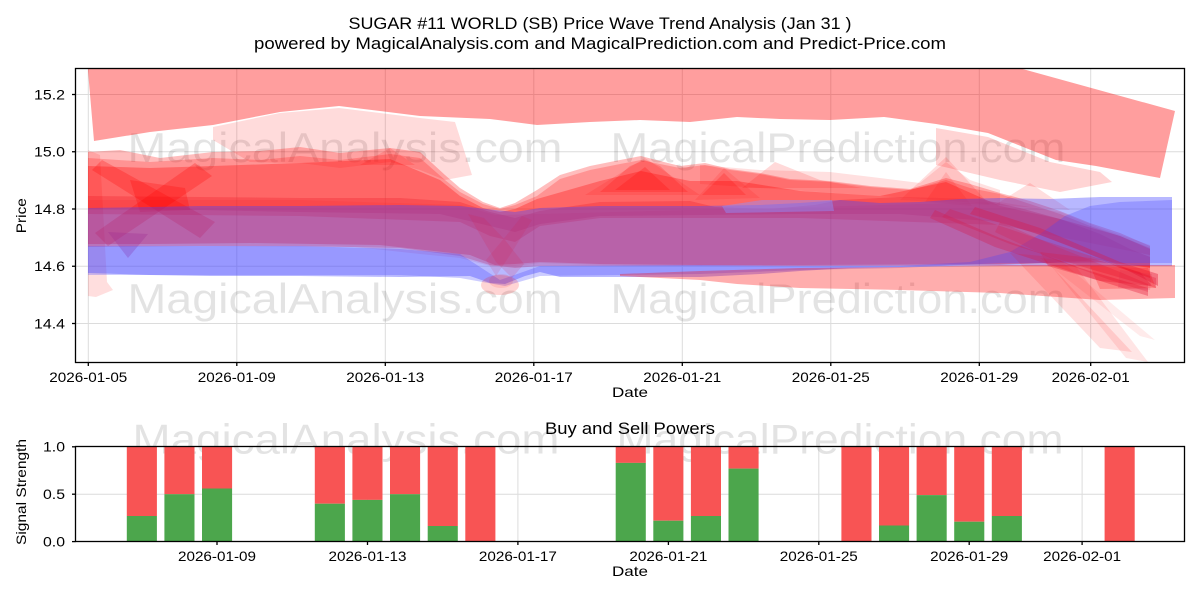  What do you see at coordinates (88, 377) in the screenshot?
I see `svg-text: 2026-01-05` at bounding box center [88, 377].